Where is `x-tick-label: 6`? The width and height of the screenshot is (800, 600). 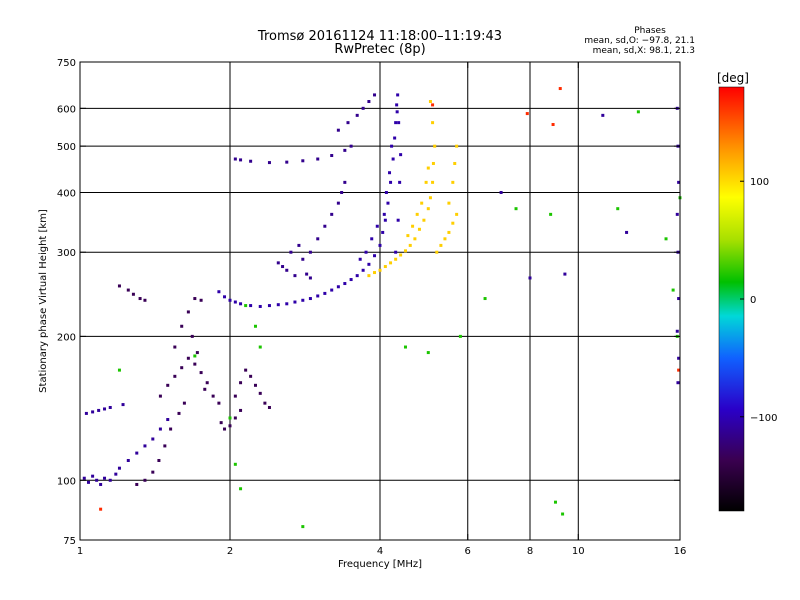
x-tick-label: 6 is located at coordinates (468, 551).